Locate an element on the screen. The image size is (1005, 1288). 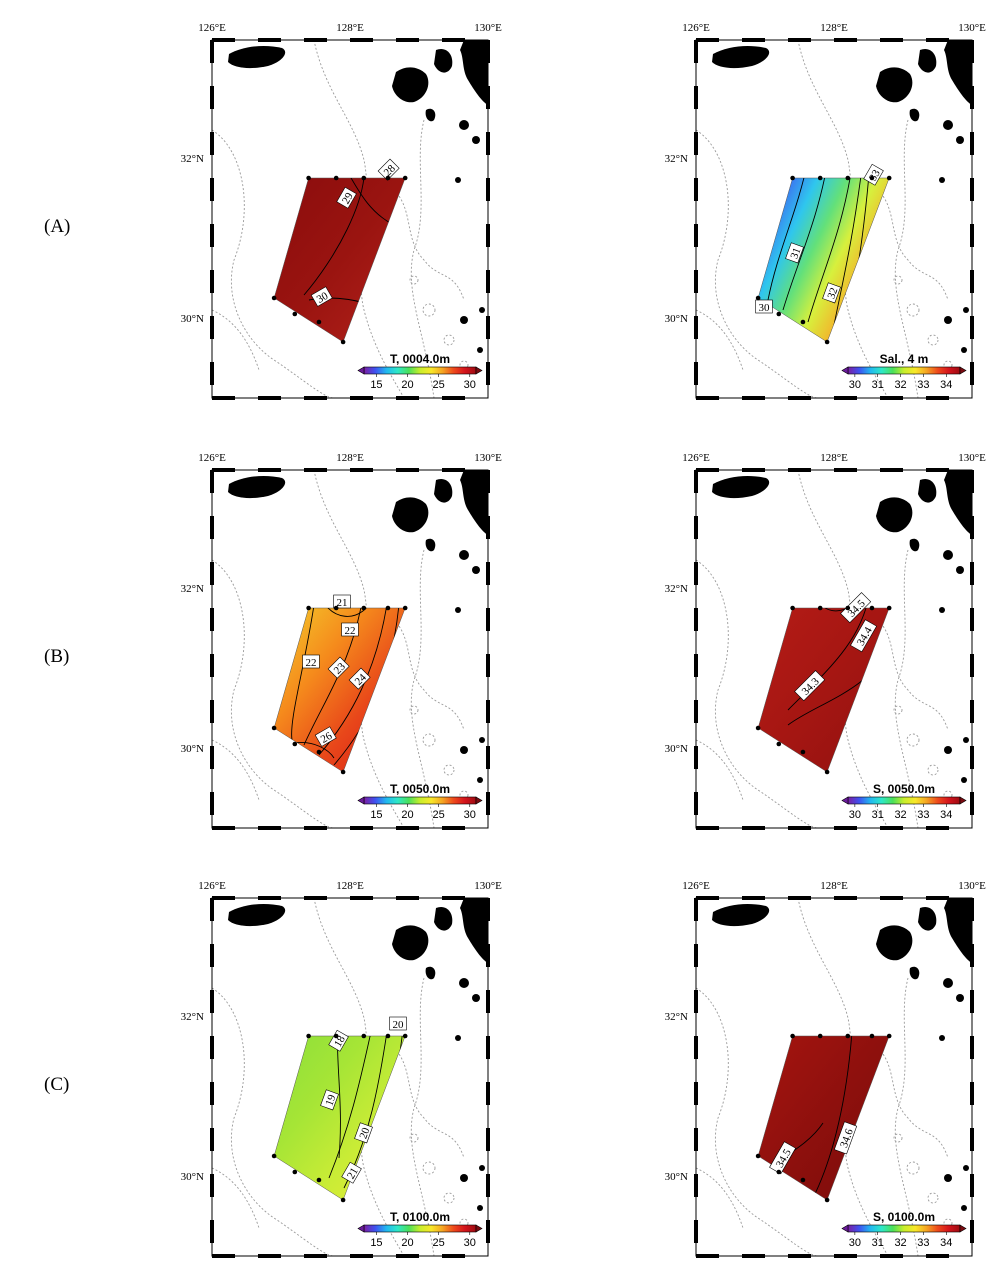
contour-label: 29 is located at coordinates (346, 197).